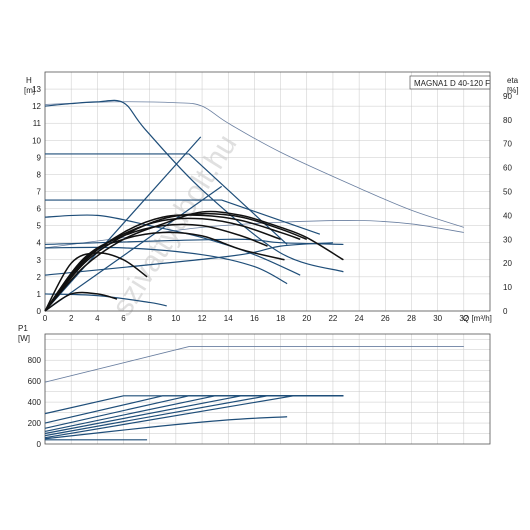 The height and width of the screenshot is (530, 530). Describe the element at coordinates (45, 318) in the screenshot. I see `flow-tick-label: 0` at that location.